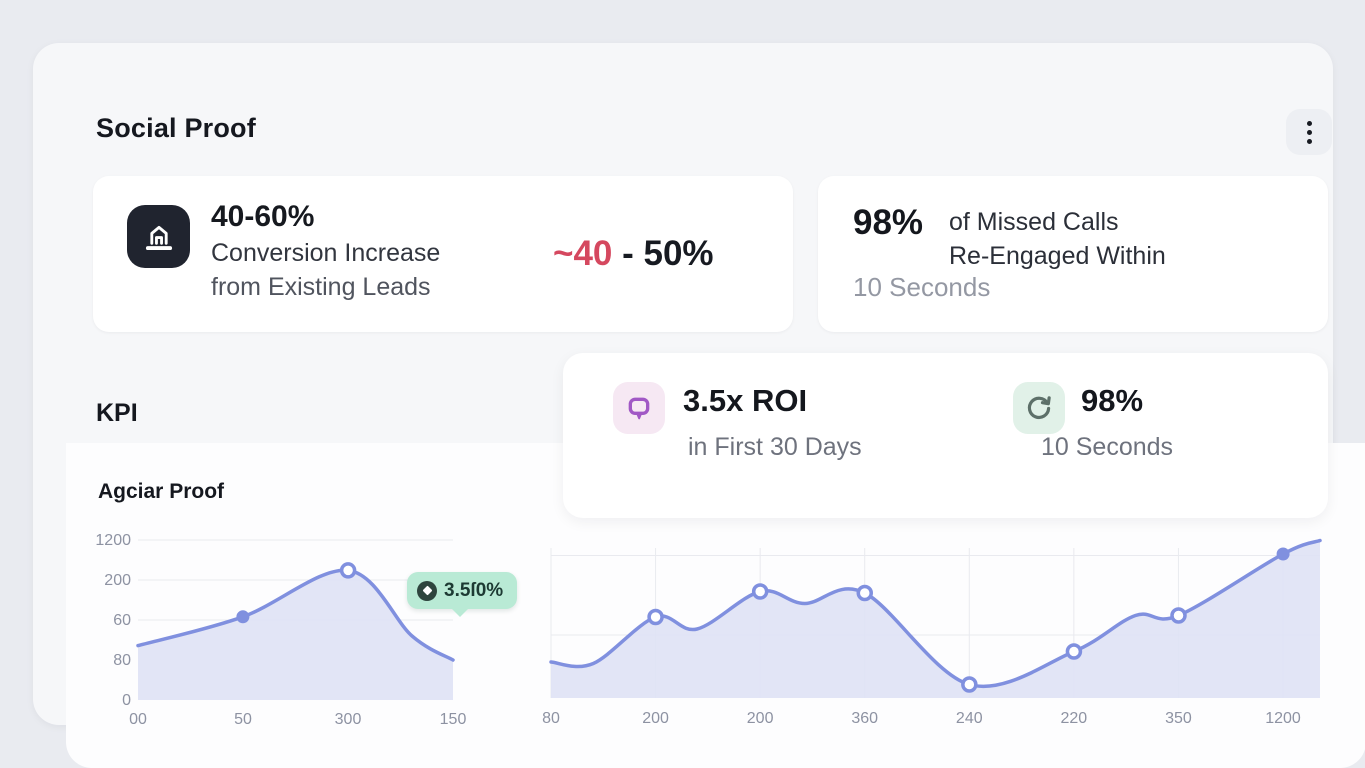 Image resolution: width=1365 pixels, height=768 pixels. Describe the element at coordinates (348, 719) in the screenshot. I see `svg-text: 300` at that location.